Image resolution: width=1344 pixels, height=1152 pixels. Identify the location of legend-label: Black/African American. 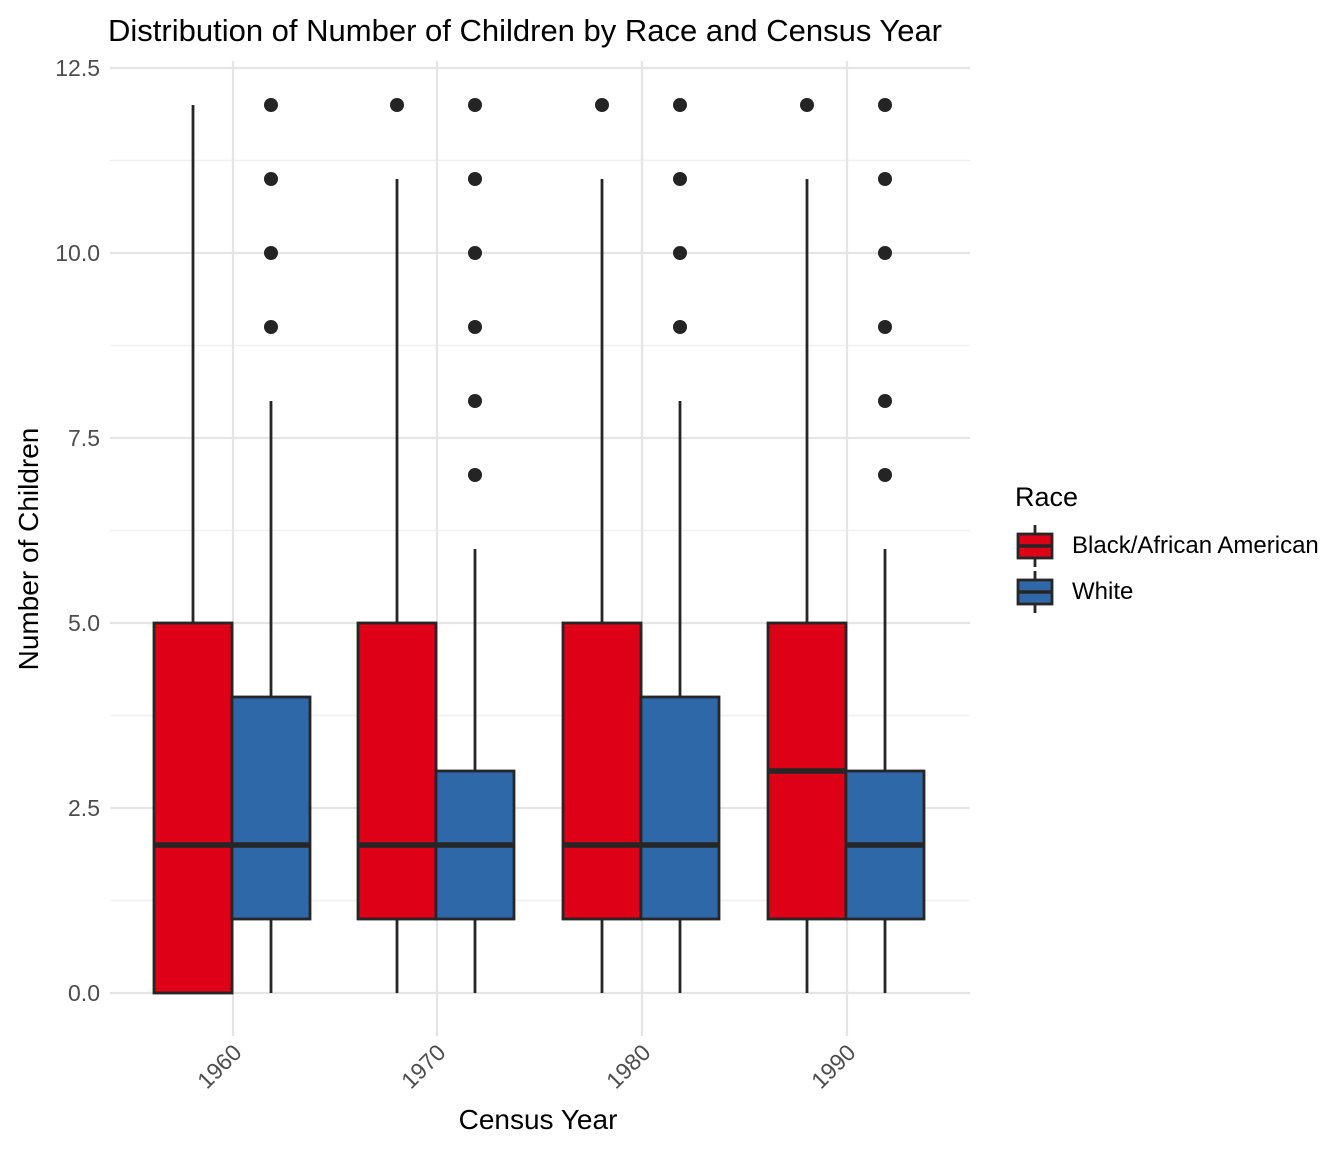
(1195, 545).